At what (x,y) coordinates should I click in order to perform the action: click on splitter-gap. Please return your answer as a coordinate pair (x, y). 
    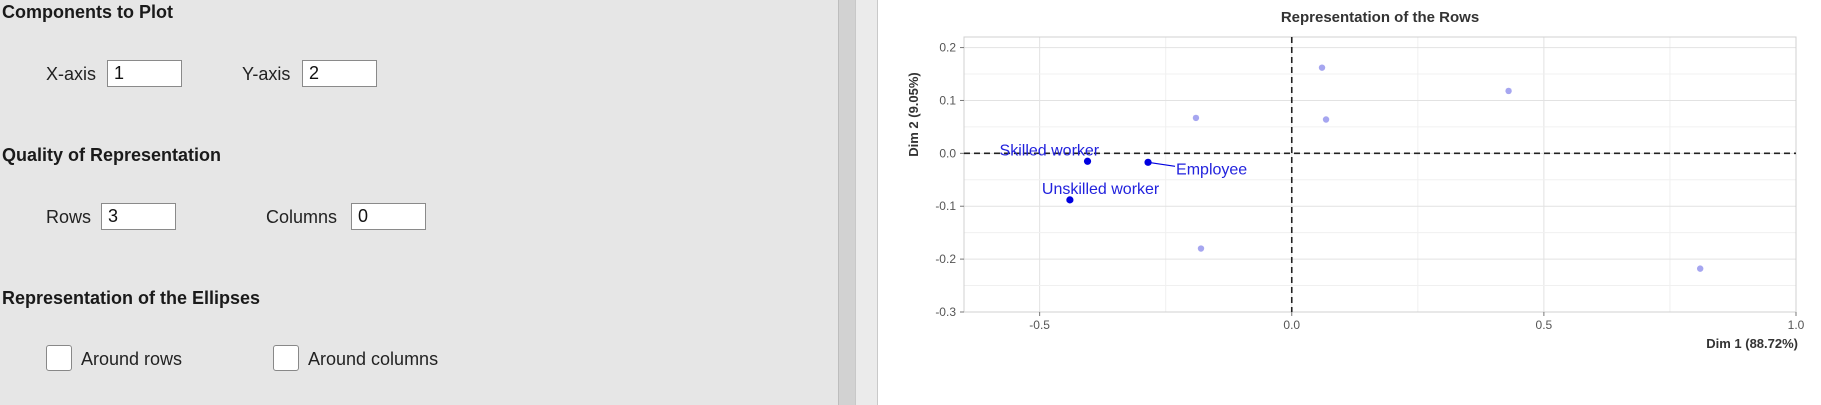
    Looking at the image, I should click on (867, 202).